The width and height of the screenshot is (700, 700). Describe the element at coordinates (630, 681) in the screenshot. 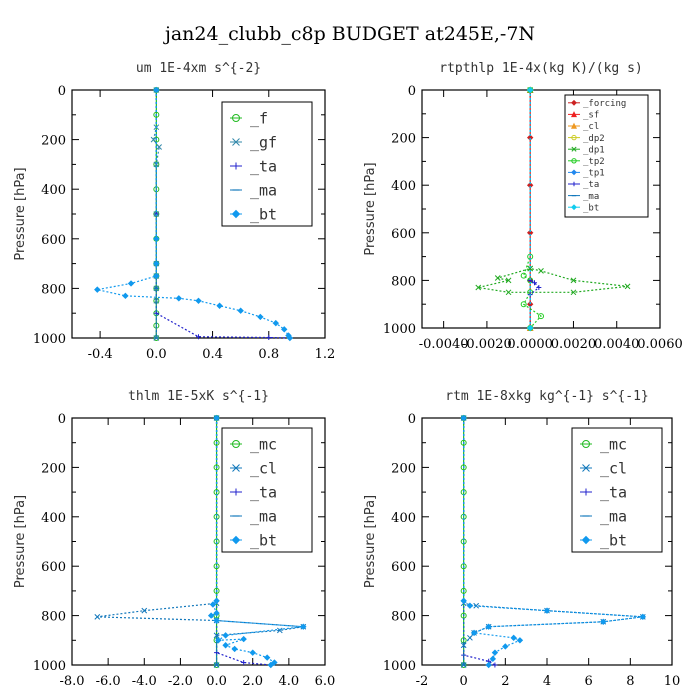

I see `x-tick-label: 8` at that location.